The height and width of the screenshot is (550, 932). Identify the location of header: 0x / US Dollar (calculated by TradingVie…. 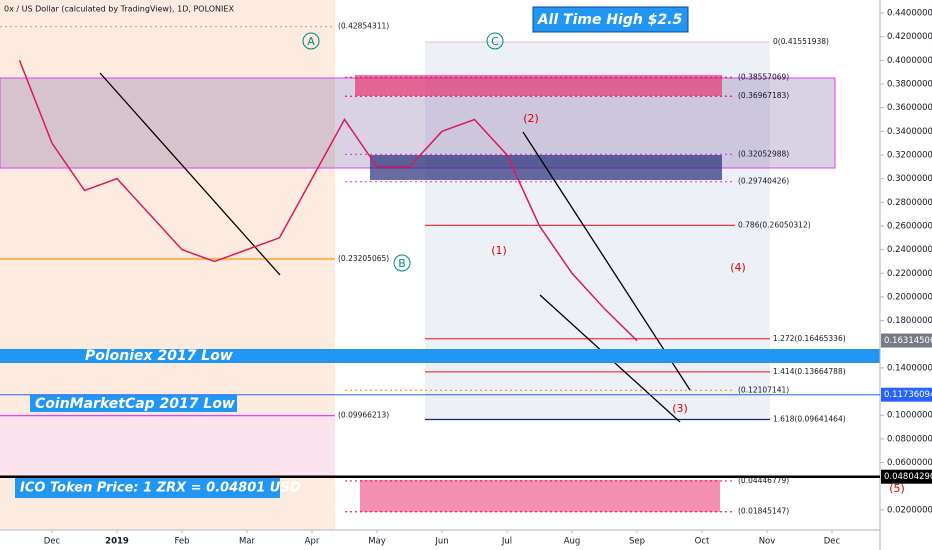
(119, 9).